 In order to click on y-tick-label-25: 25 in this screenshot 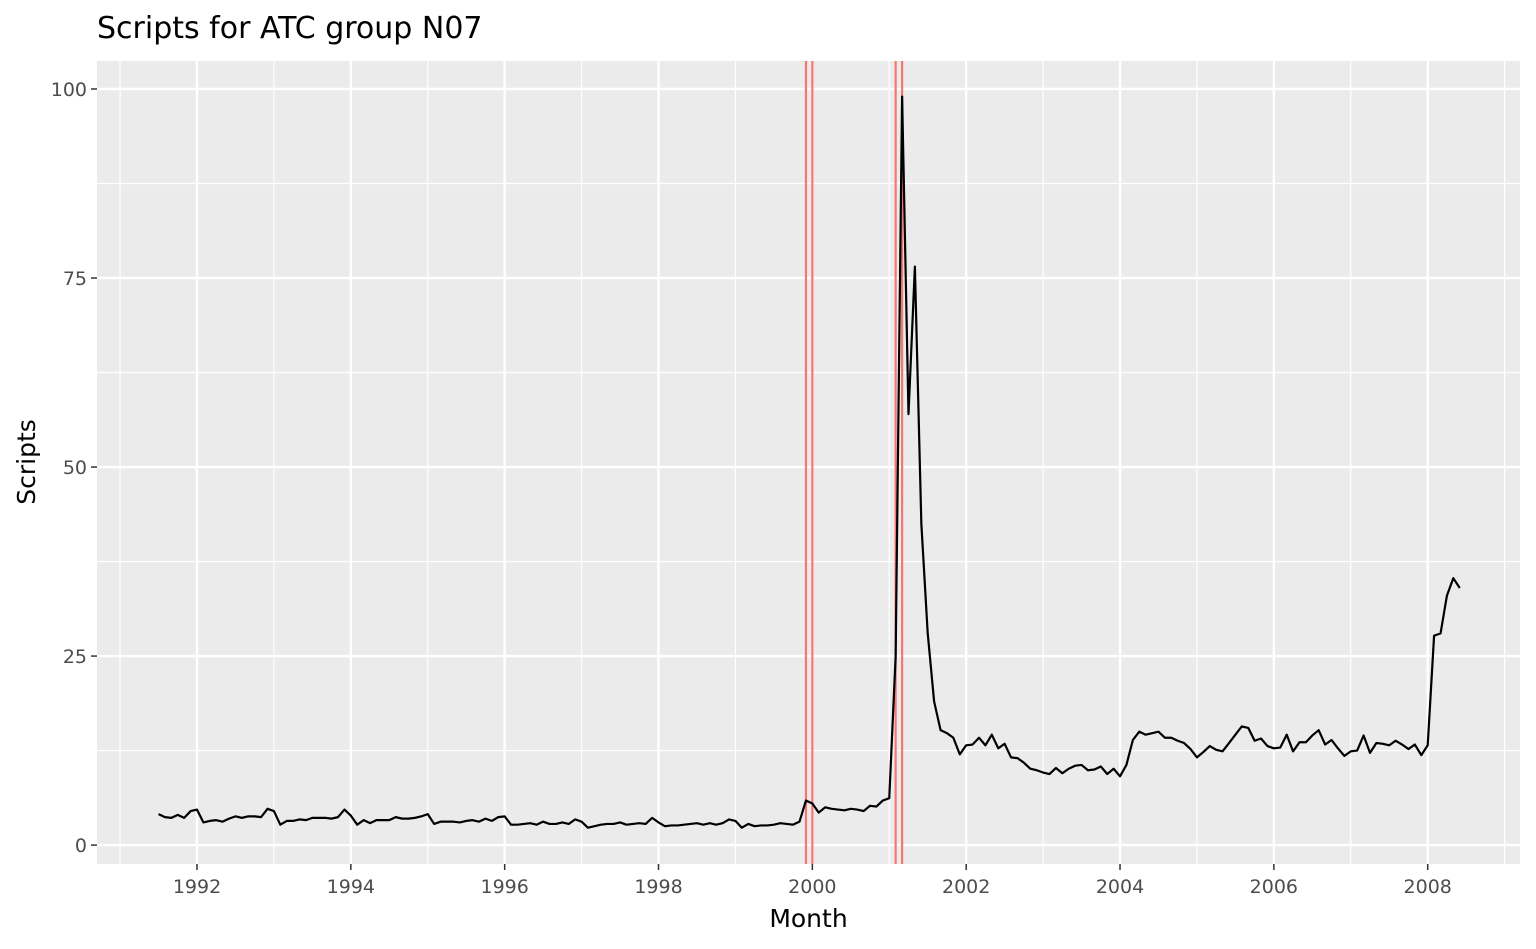, I will do `click(75, 657)`.